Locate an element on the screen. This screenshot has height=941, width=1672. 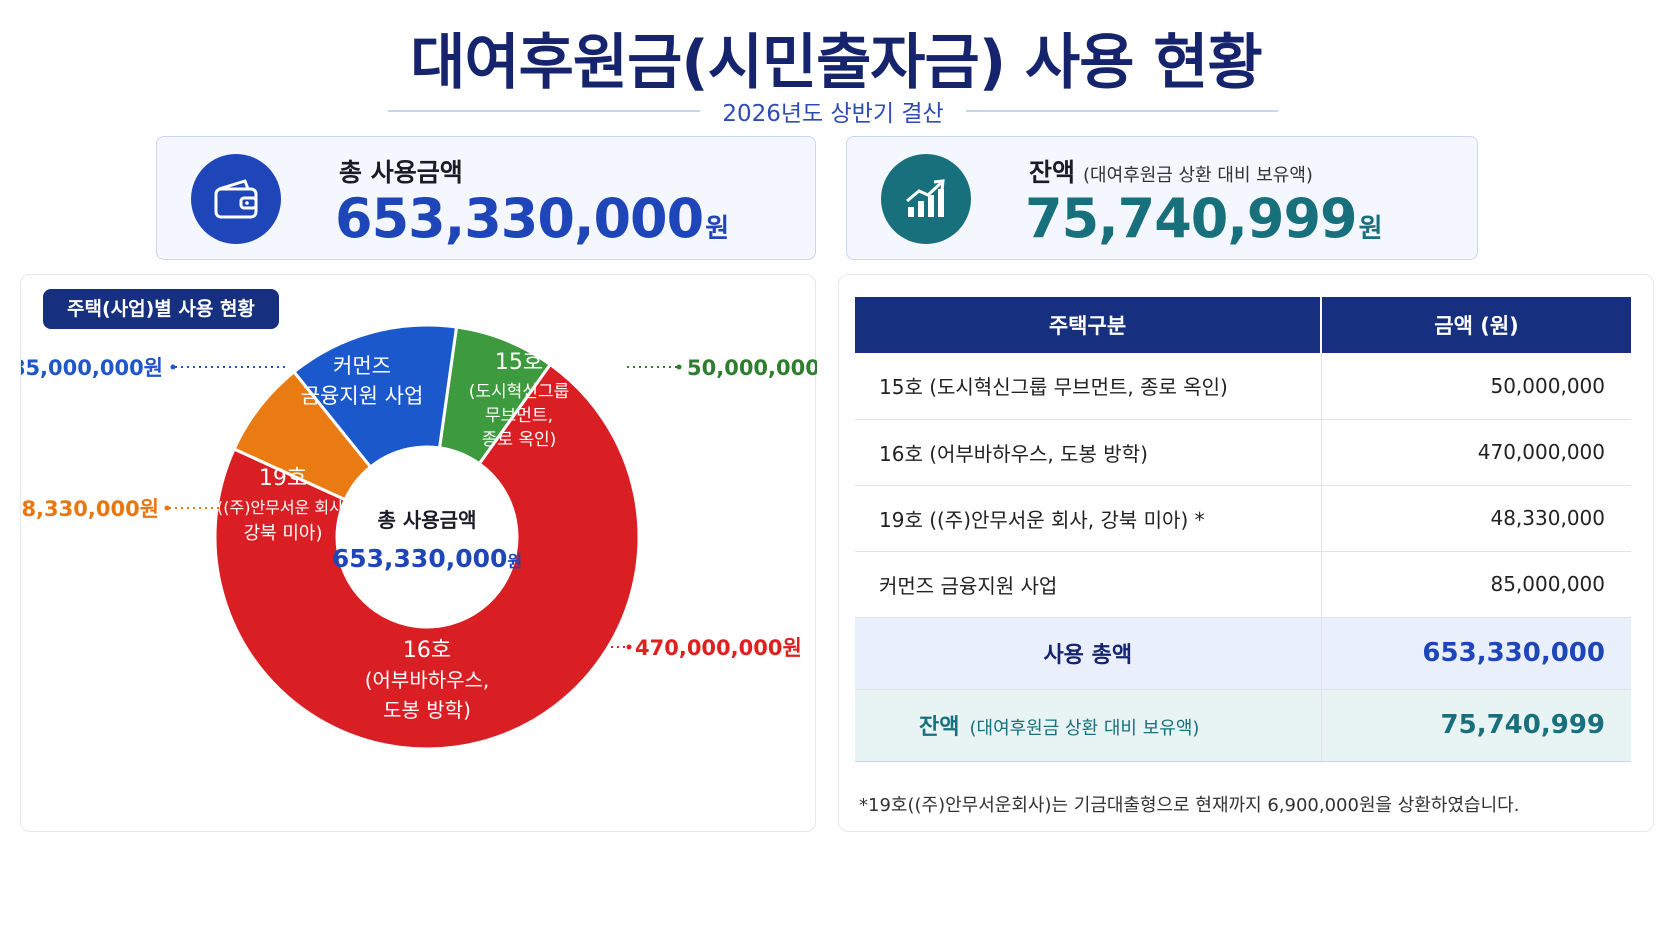
kpi-balance-card: 잔액 (대여후원금 상환 대비 보유액) 75,740,999원 is located at coordinates (1162, 198).